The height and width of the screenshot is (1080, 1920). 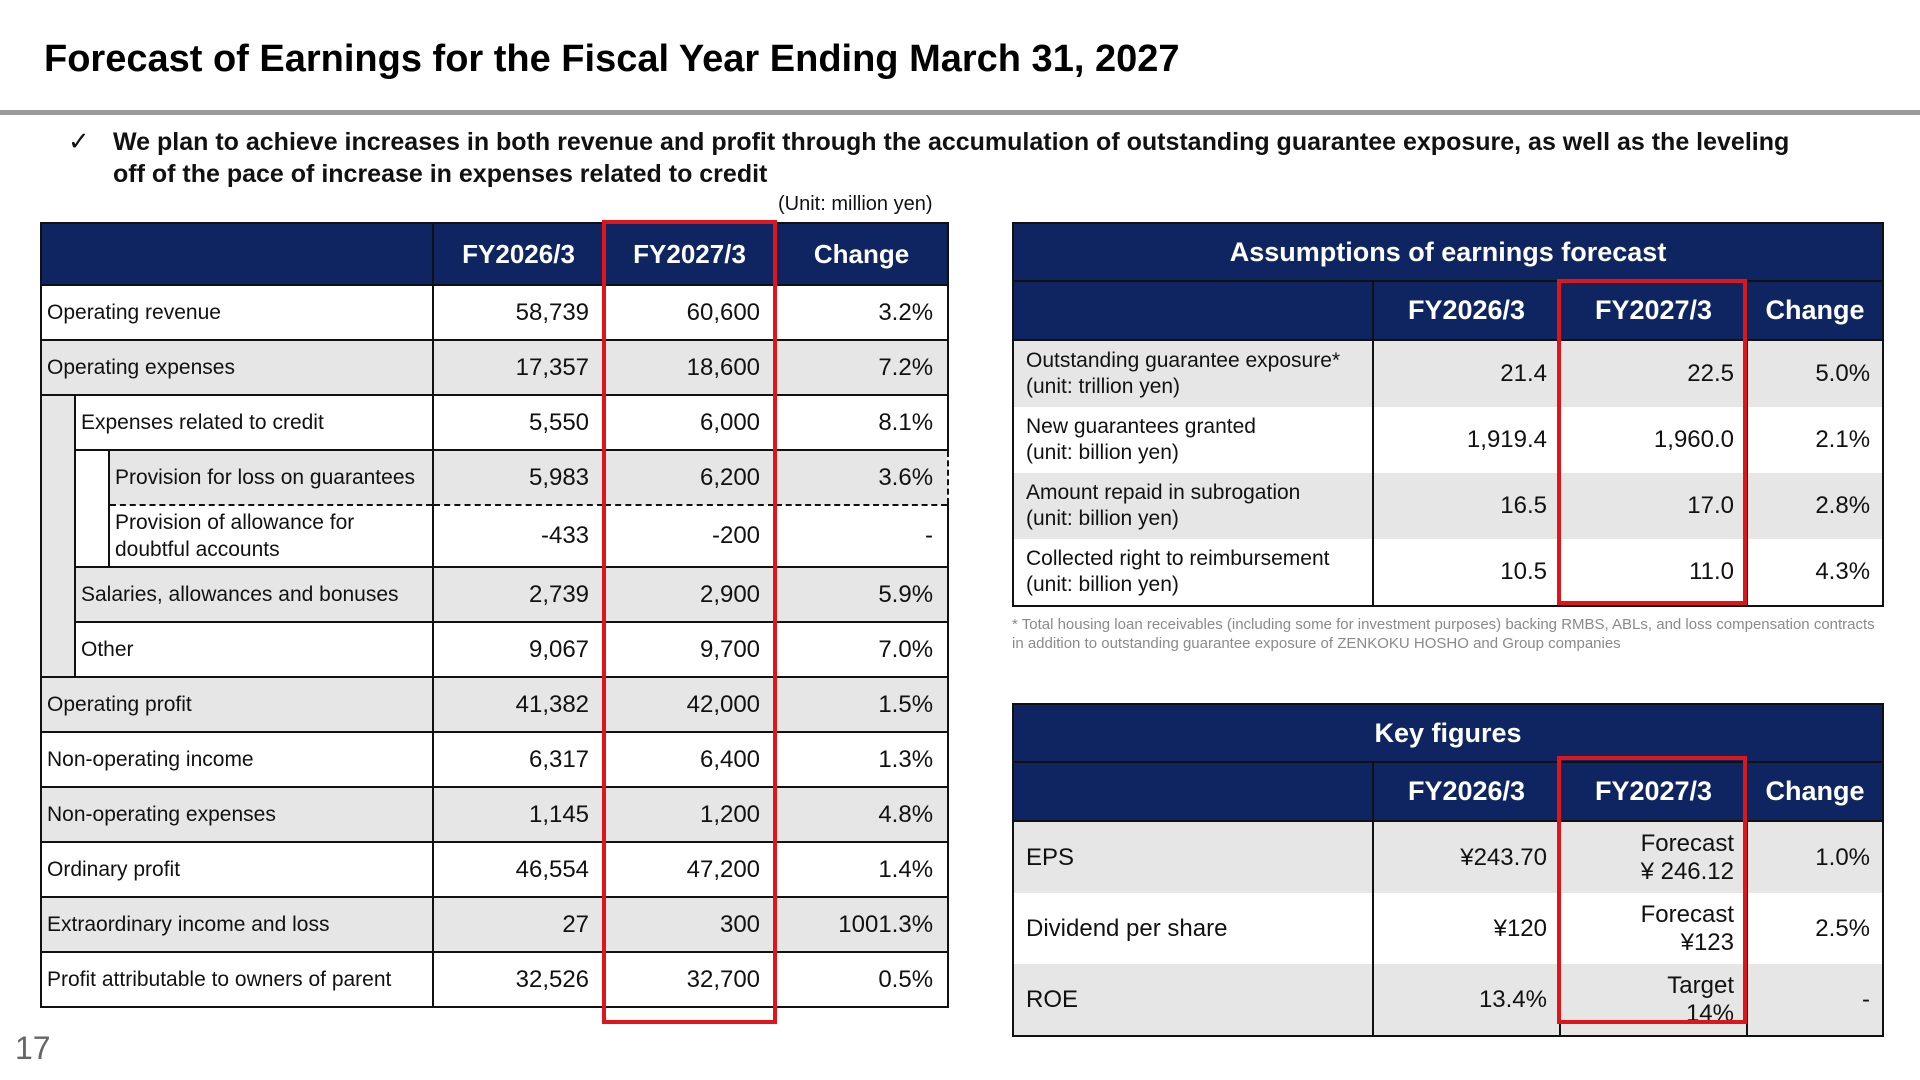 I want to click on cell-change: 1.5%, so click(x=862, y=704).